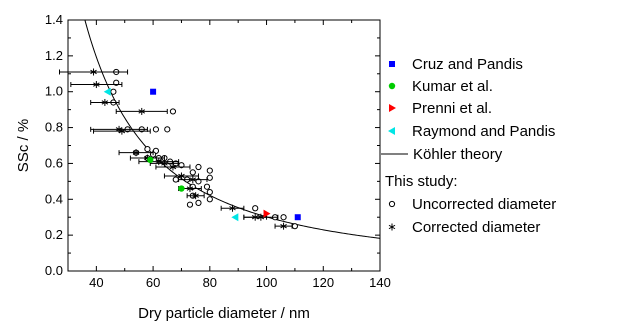 The height and width of the screenshot is (326, 627). What do you see at coordinates (96, 282) in the screenshot?
I see `x-tick-label: 40` at bounding box center [96, 282].